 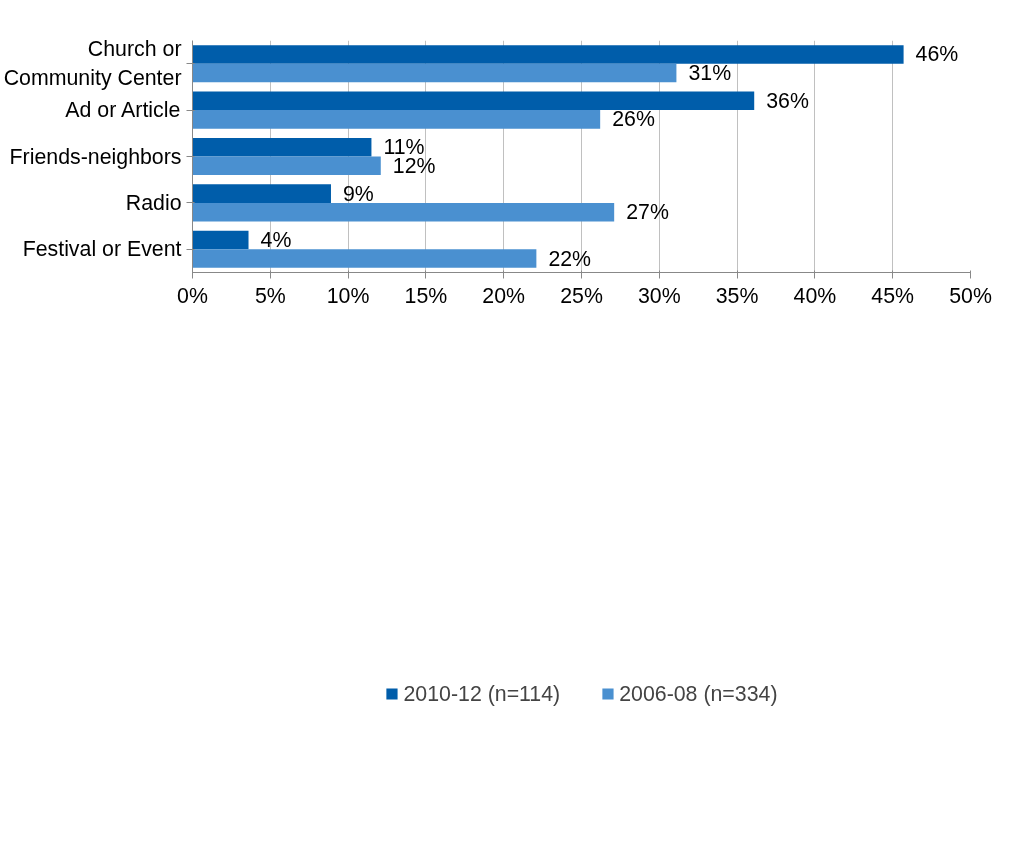 I want to click on data-label: 31%, so click(x=710, y=72).